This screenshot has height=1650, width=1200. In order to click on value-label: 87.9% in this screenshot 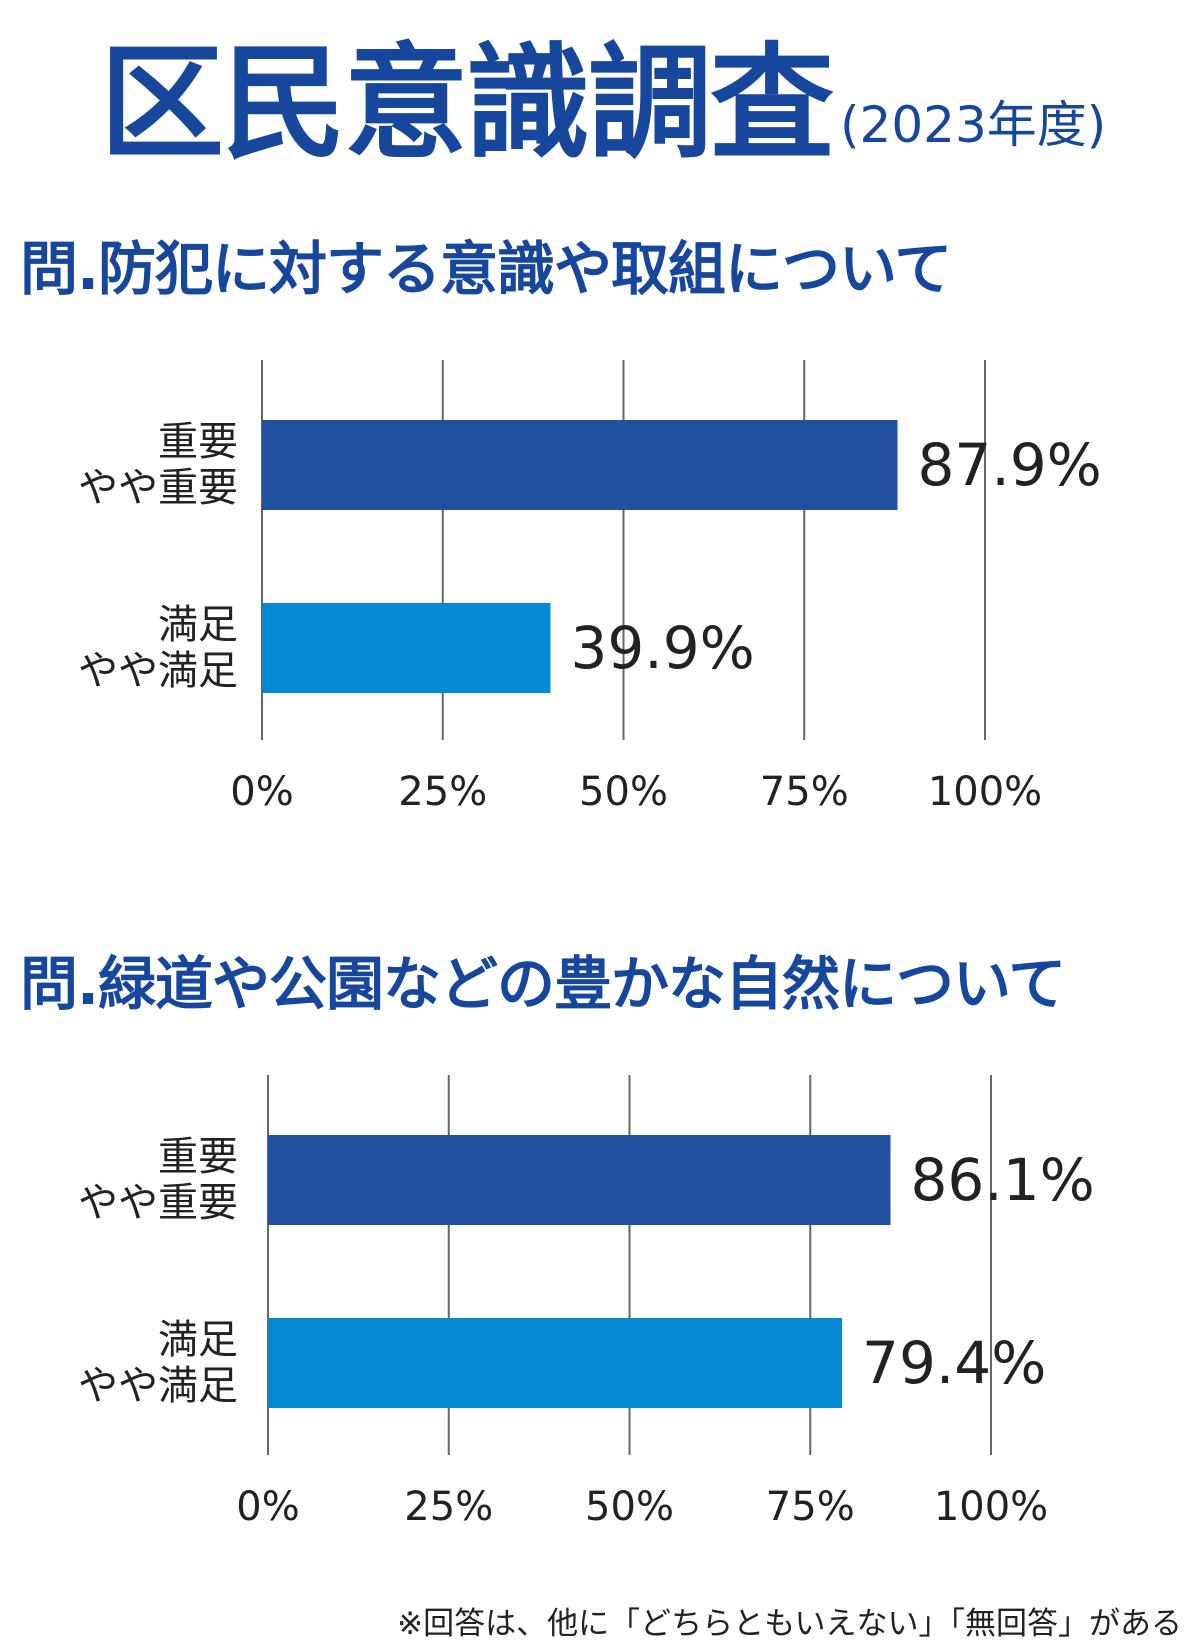, I will do `click(1010, 465)`.